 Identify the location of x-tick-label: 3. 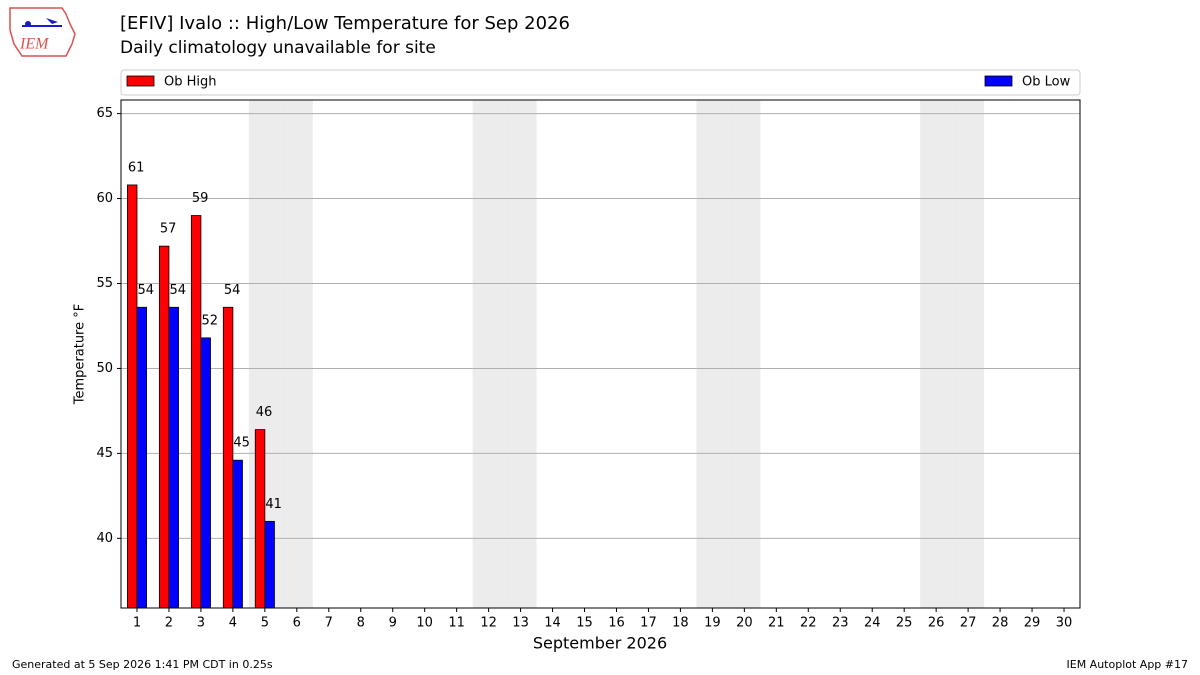
(201, 623).